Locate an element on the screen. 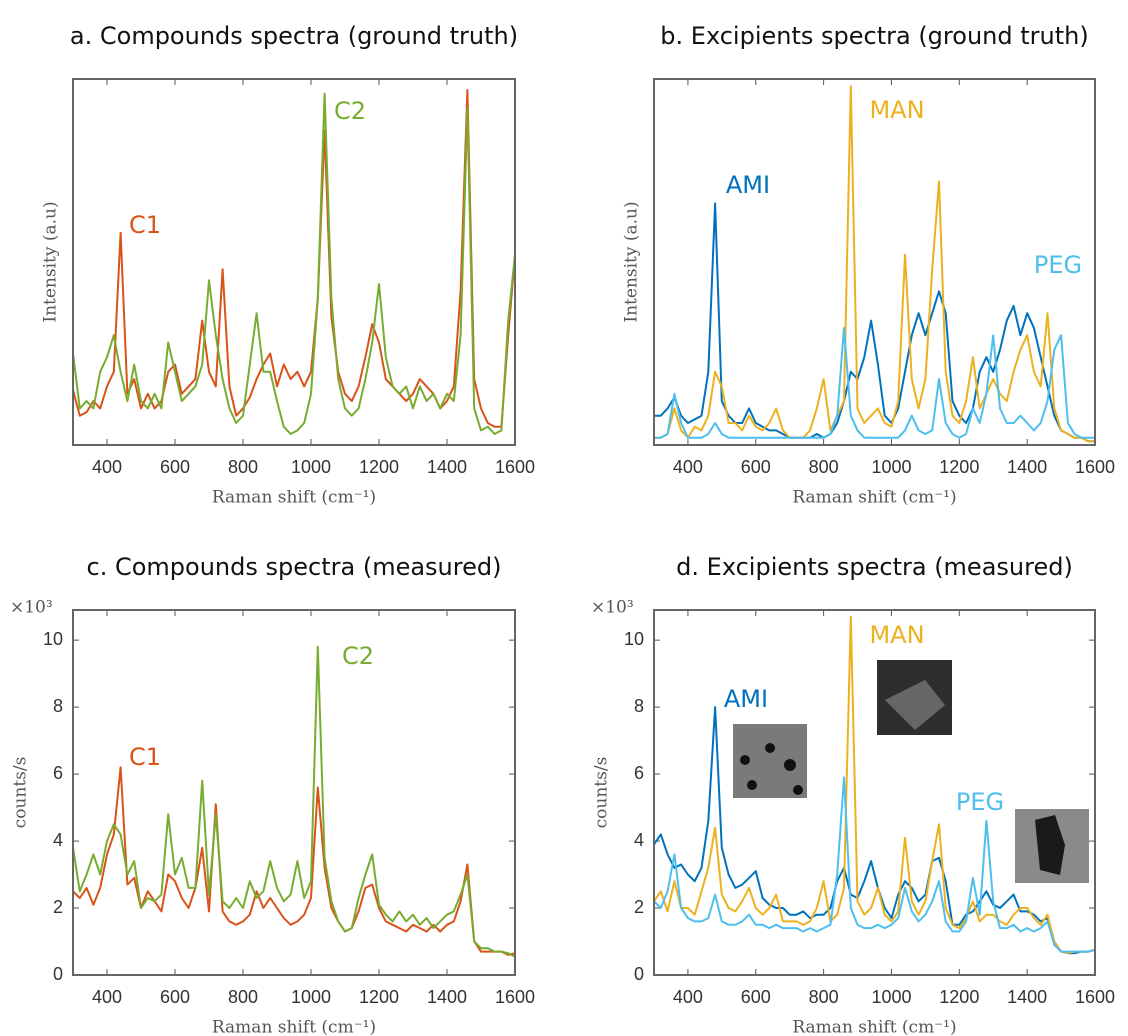 The image size is (1128, 1036). chart-title: a. Compounds spectra (ground truth) is located at coordinates (294, 36).